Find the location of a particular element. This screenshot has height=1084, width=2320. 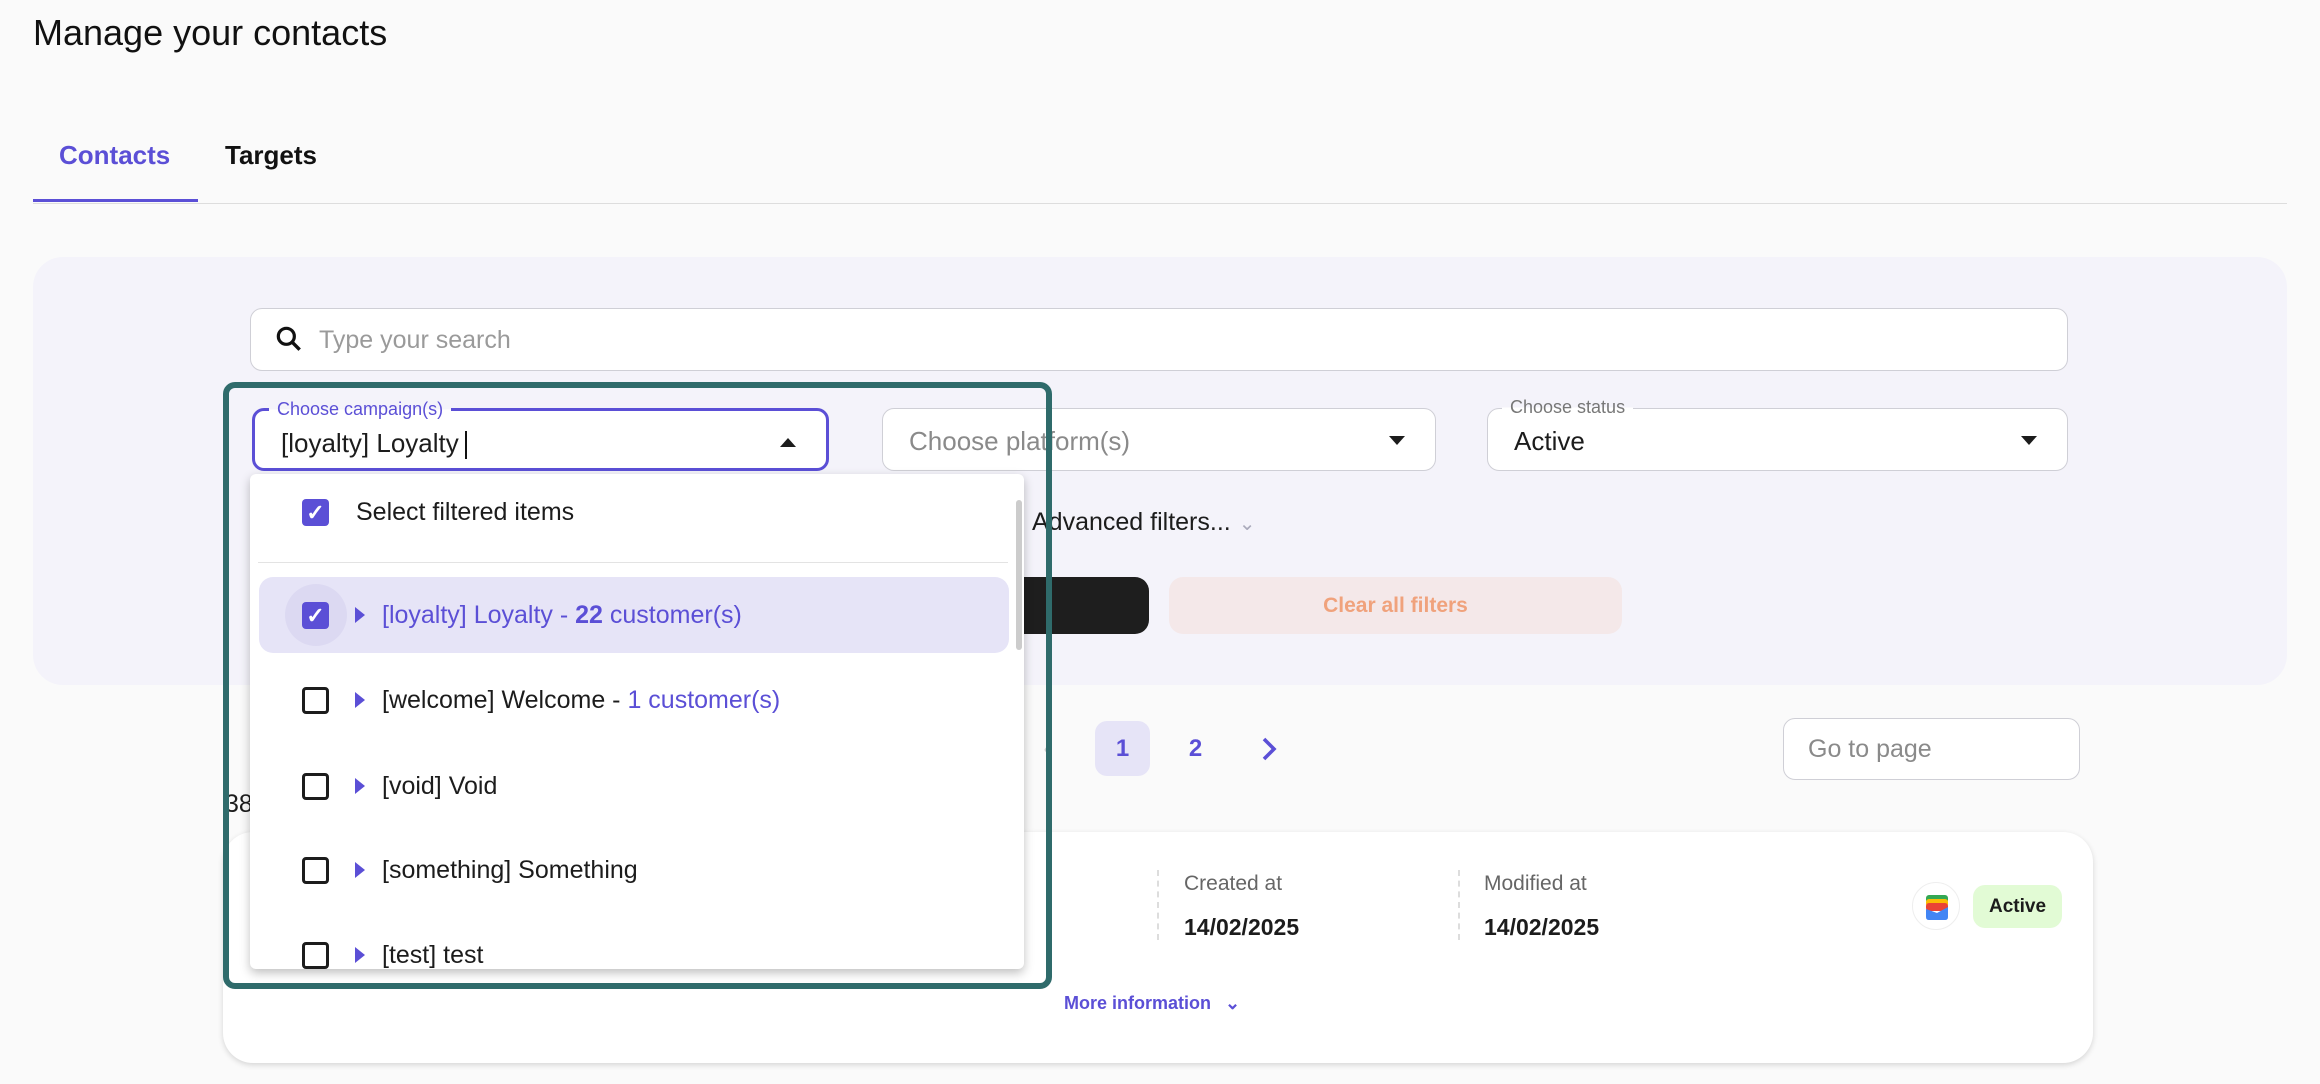

page-1-button: 1 is located at coordinates (1122, 748).